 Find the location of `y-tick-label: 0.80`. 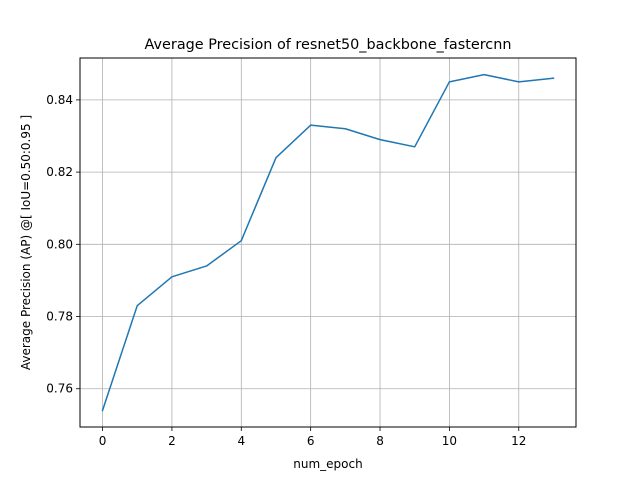

y-tick-label: 0.80 is located at coordinates (59, 244).